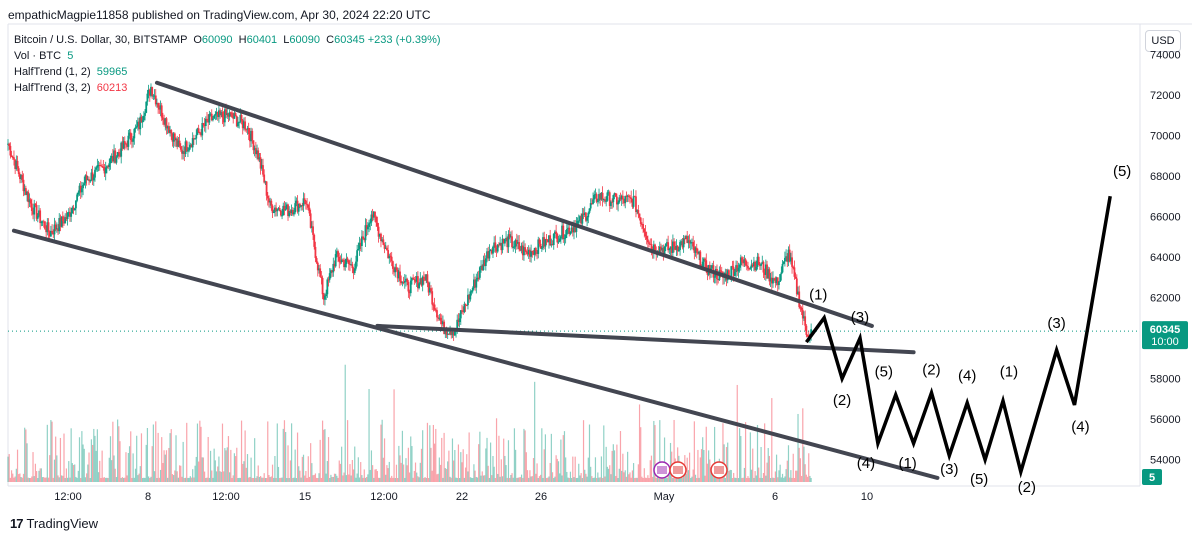 This screenshot has width=1200, height=542. I want to click on trendline-support, so click(645, 339).